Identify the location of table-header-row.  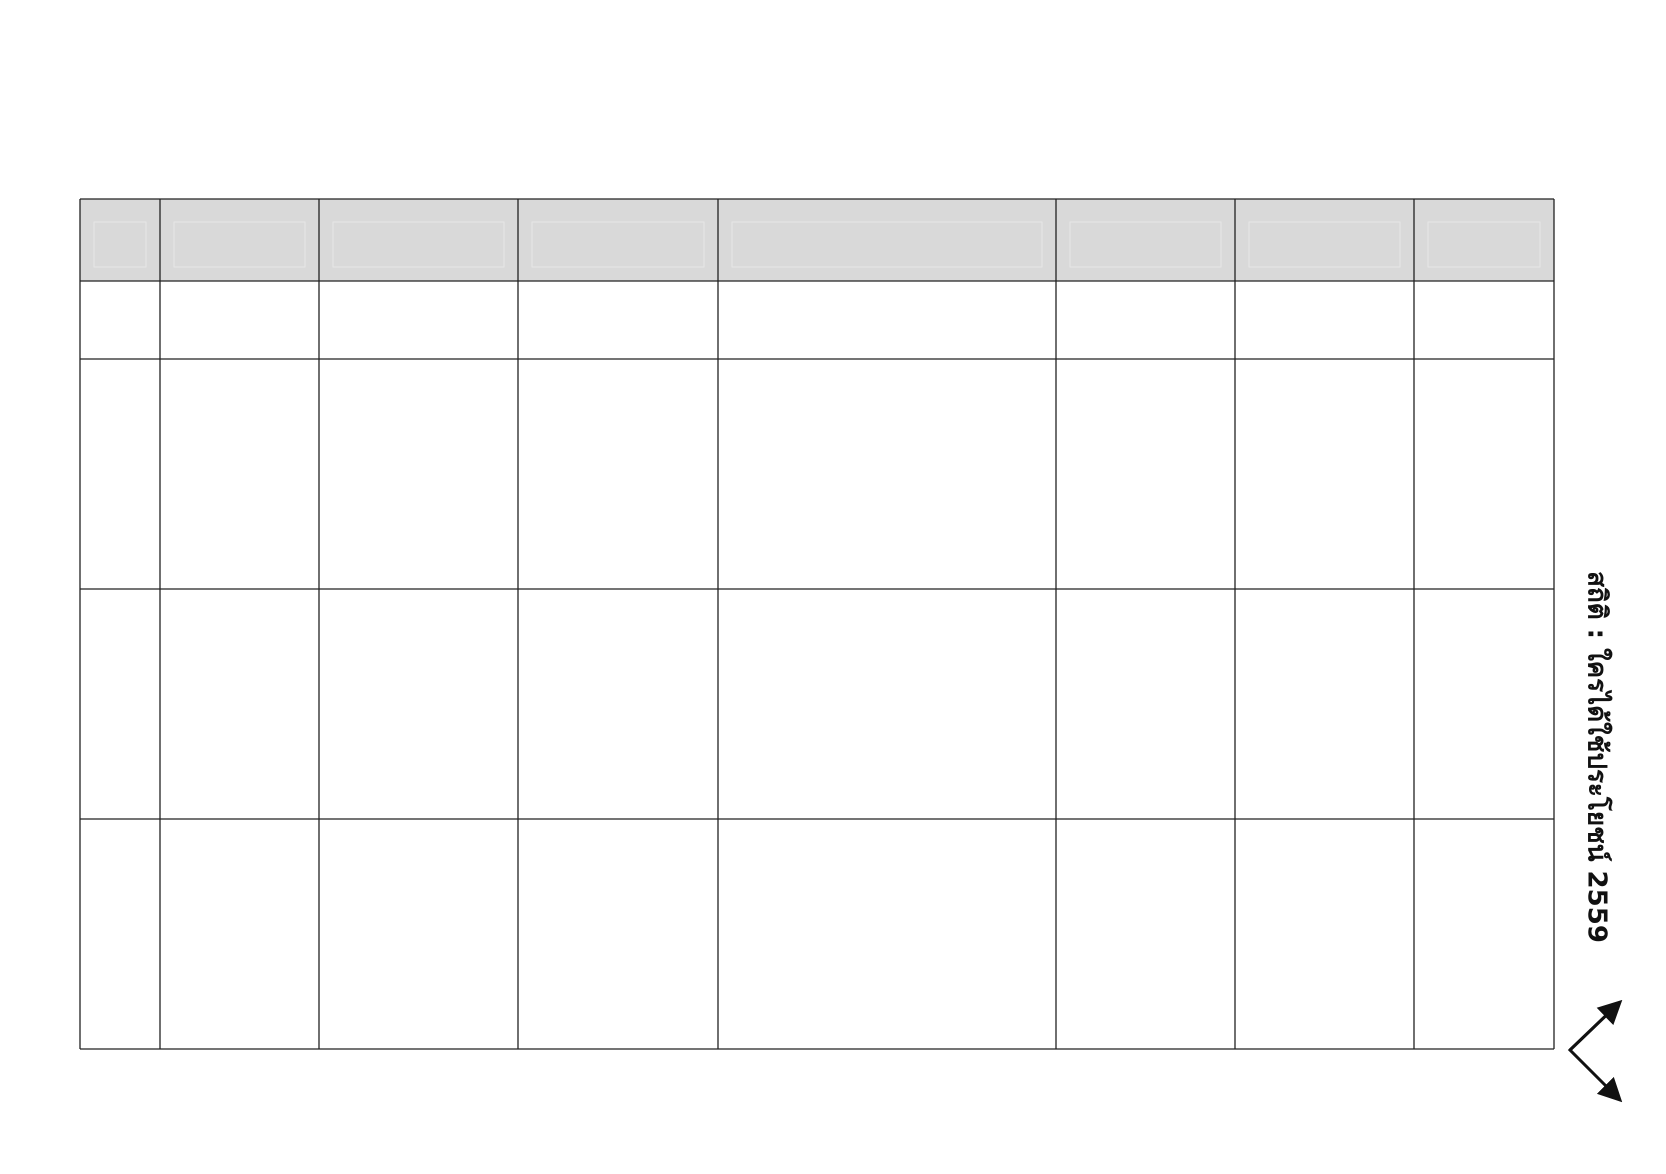
(817, 240).